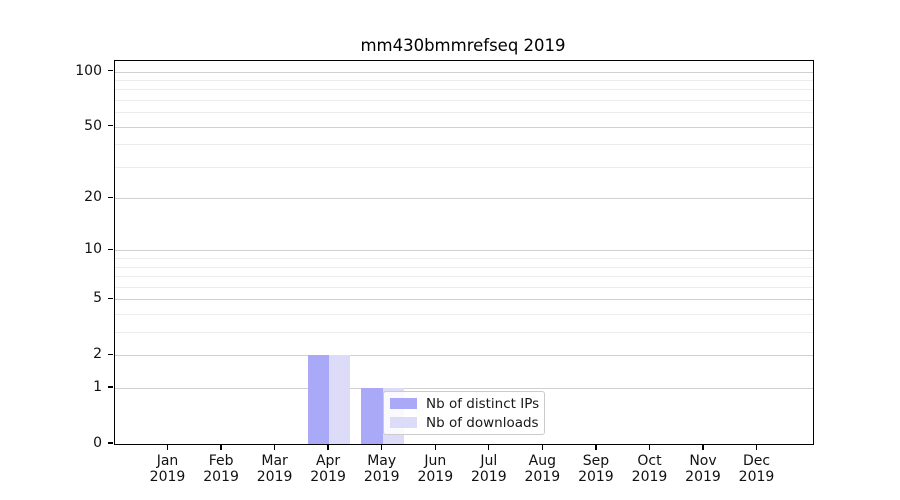  I want to click on legend-item: Nb of distinct IPs, so click(465, 403).